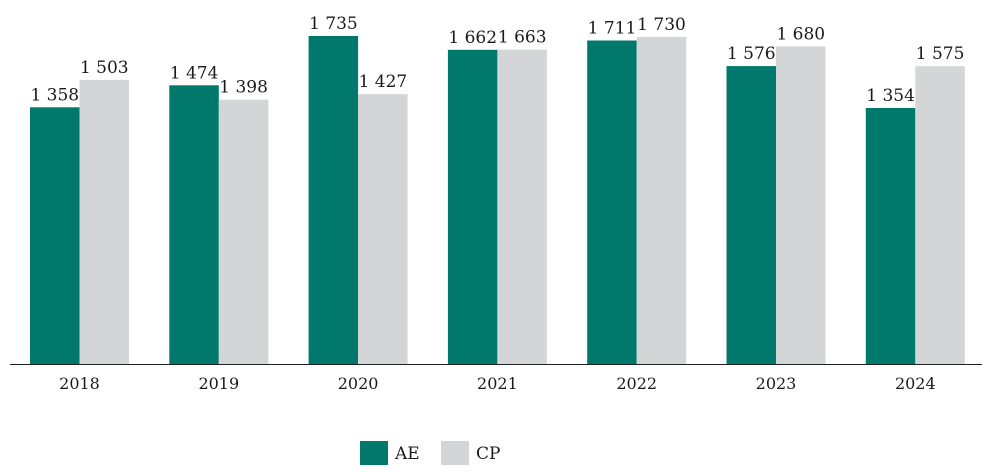 This screenshot has width=992, height=473. I want to click on data-label-cp-2020: 1 427, so click(383, 82).